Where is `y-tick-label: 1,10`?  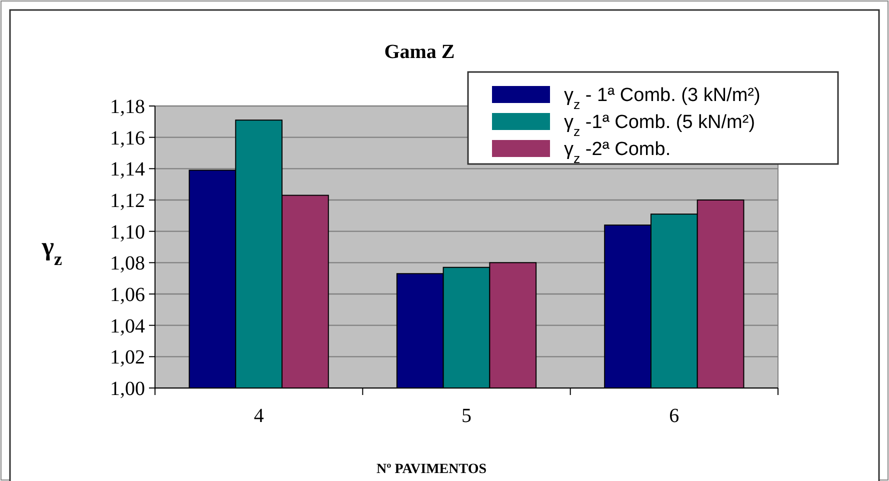
y-tick-label: 1,10 is located at coordinates (127, 232).